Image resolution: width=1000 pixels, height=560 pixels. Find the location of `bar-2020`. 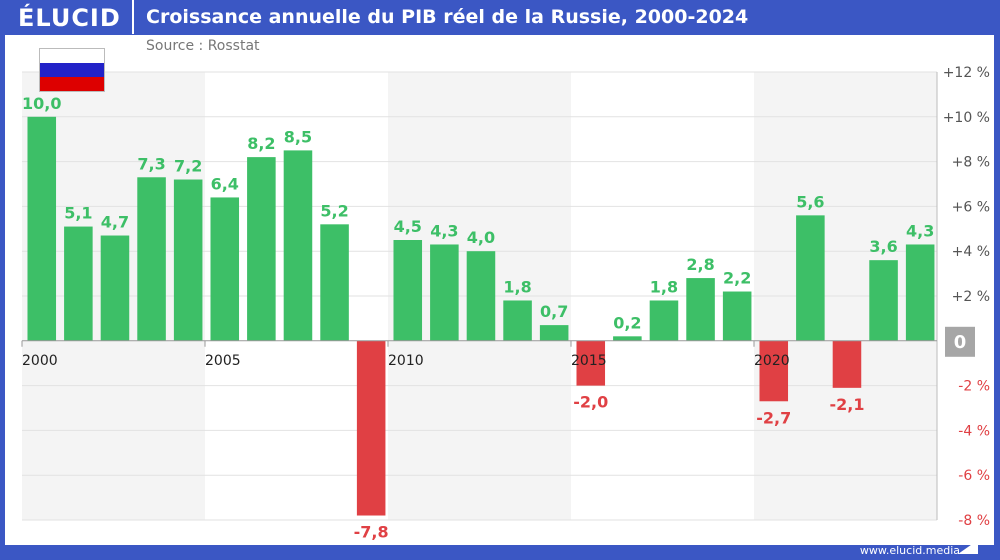

bar-2020 is located at coordinates (774, 371).